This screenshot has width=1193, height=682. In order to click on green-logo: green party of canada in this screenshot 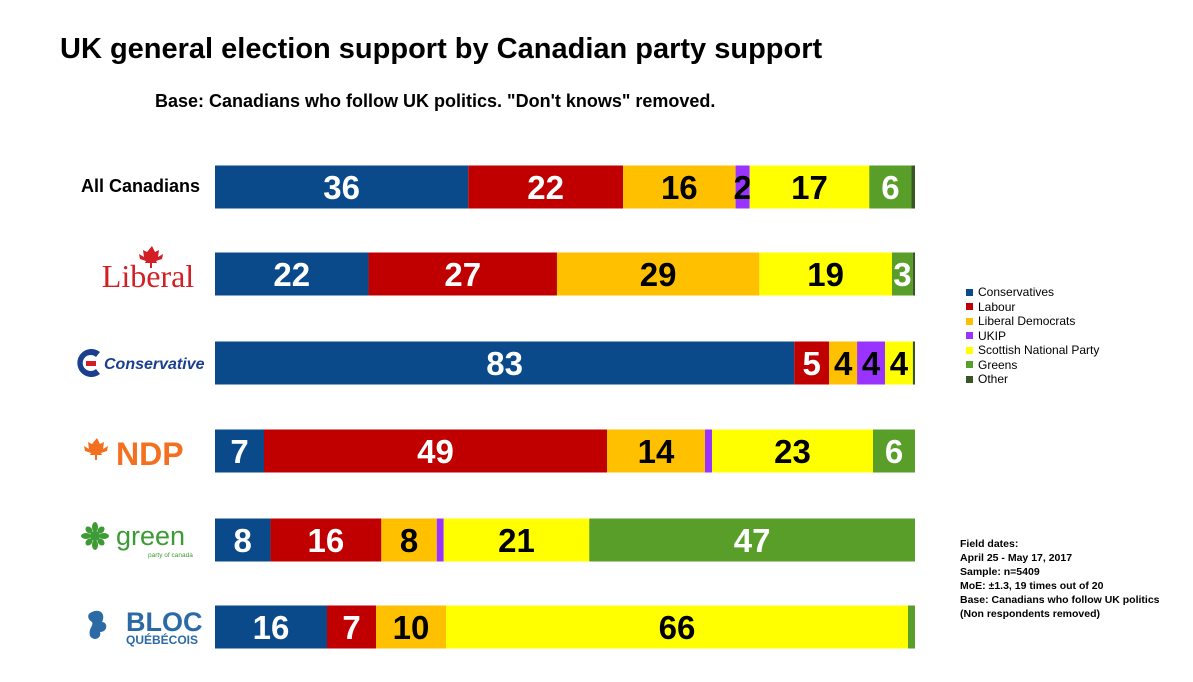, I will do `click(137, 540)`.